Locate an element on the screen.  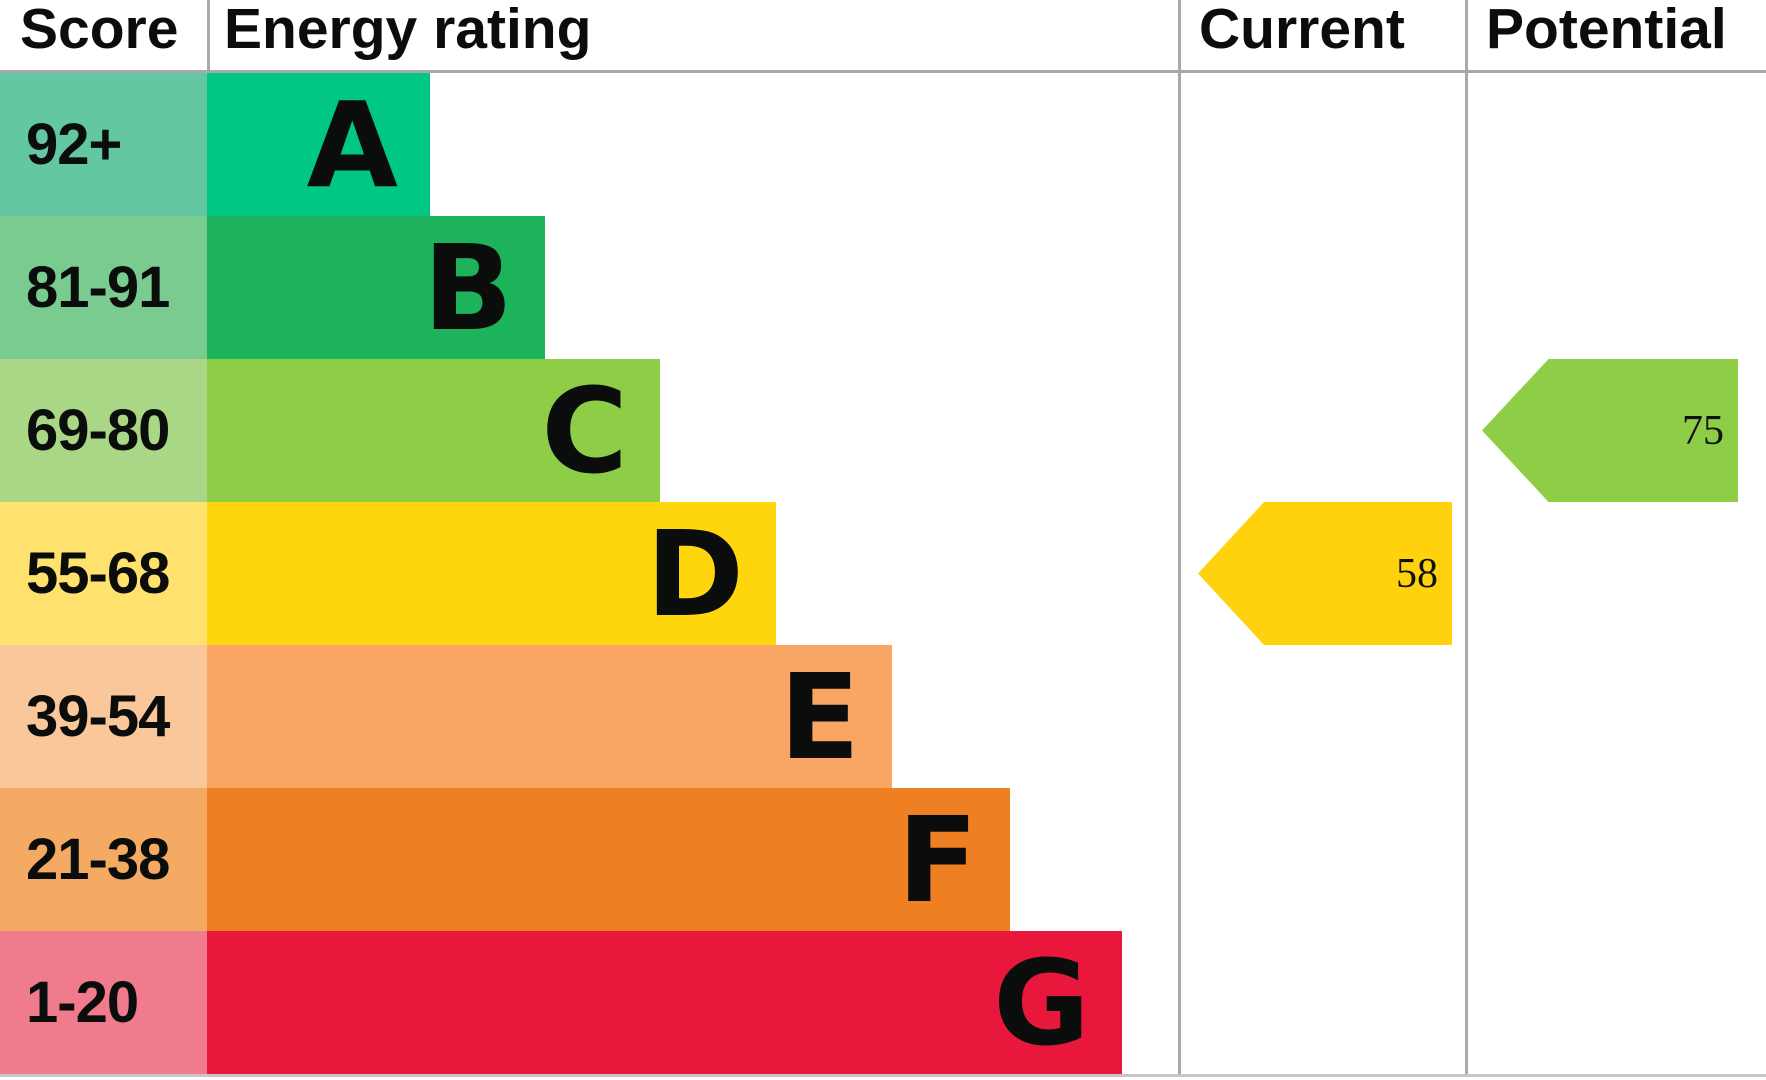
band-row: 1-20 G is located at coordinates (883, 1002).